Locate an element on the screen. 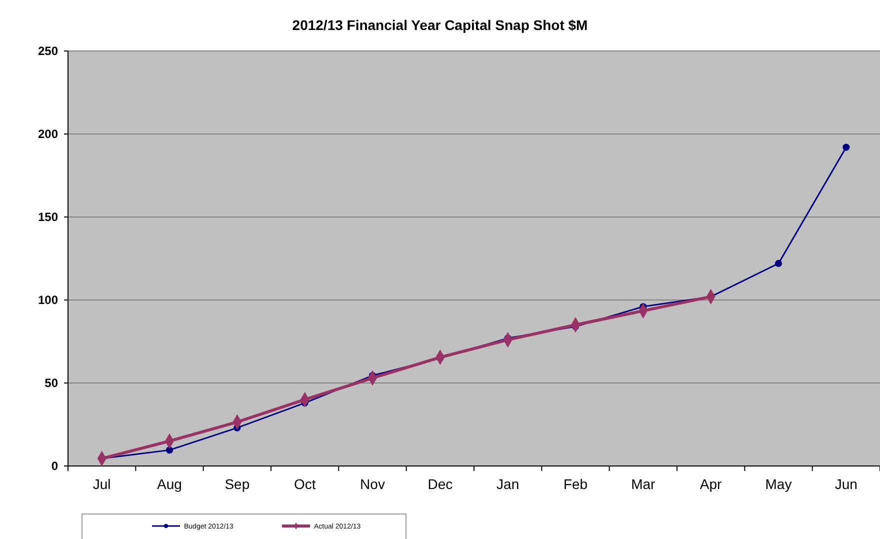 The image size is (880, 539). y-tick-label: 0 is located at coordinates (54, 466).